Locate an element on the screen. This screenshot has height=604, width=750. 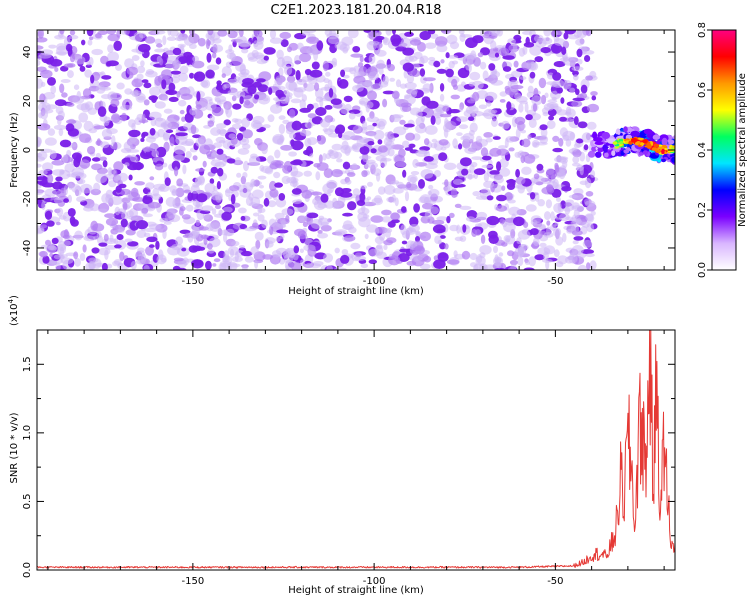
colorbar-tick-label: 0.2 is located at coordinates (702, 210).